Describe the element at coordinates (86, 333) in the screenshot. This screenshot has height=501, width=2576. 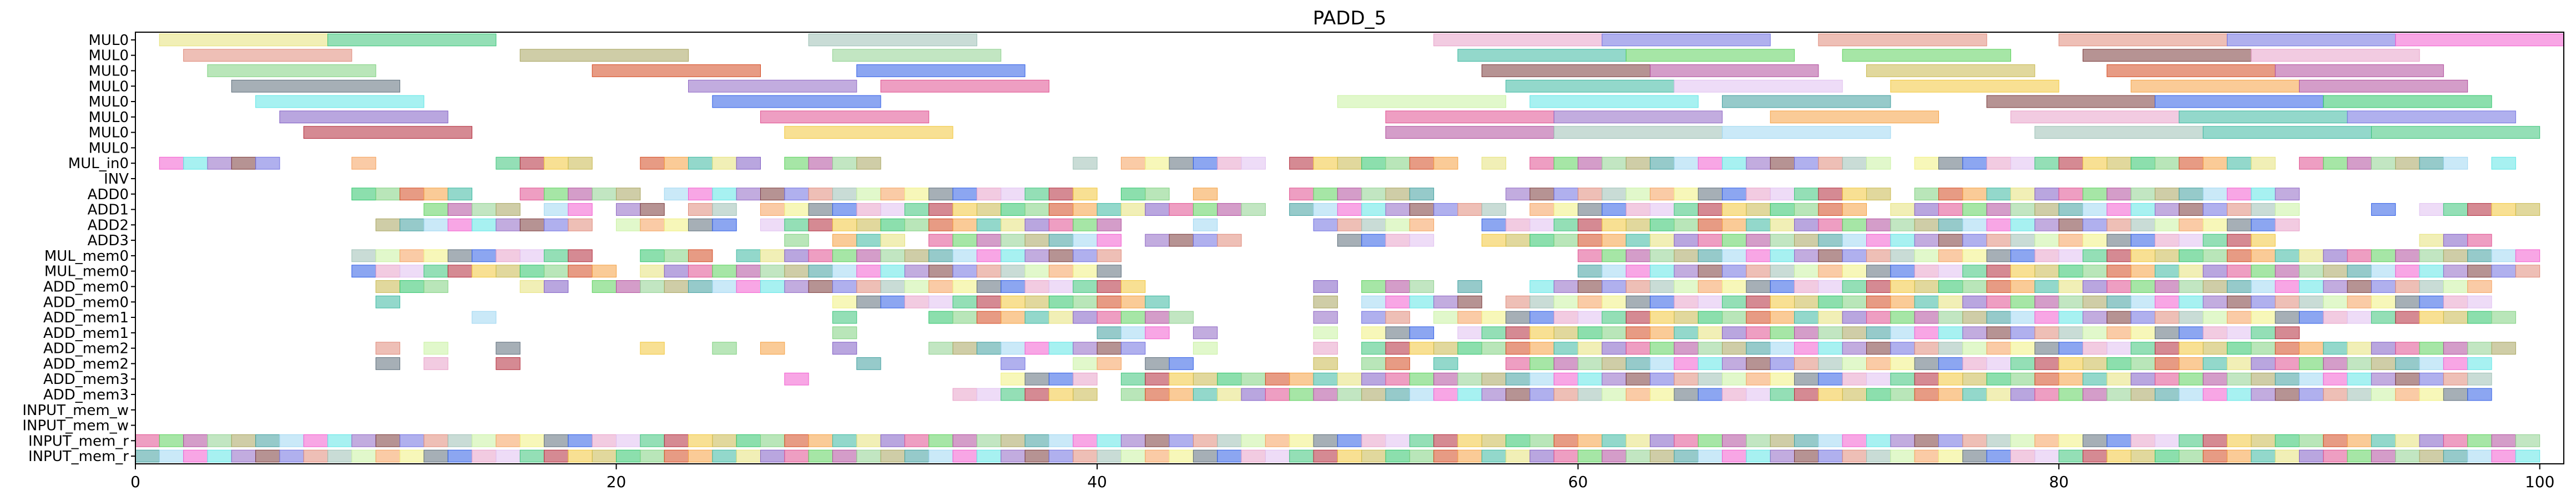
I see `y-tick-label: ADD_mem1` at that location.